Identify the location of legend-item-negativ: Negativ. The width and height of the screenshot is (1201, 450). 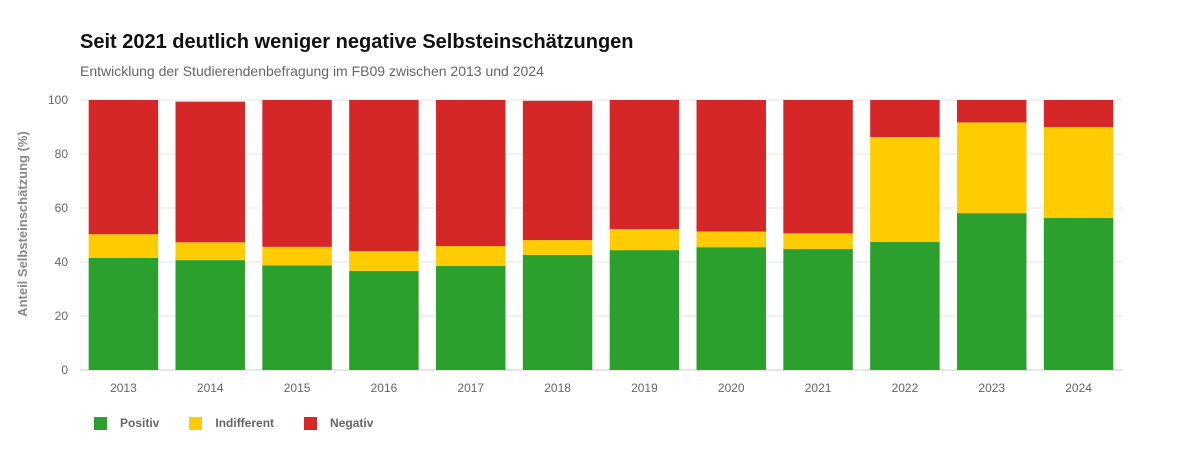
(338, 423).